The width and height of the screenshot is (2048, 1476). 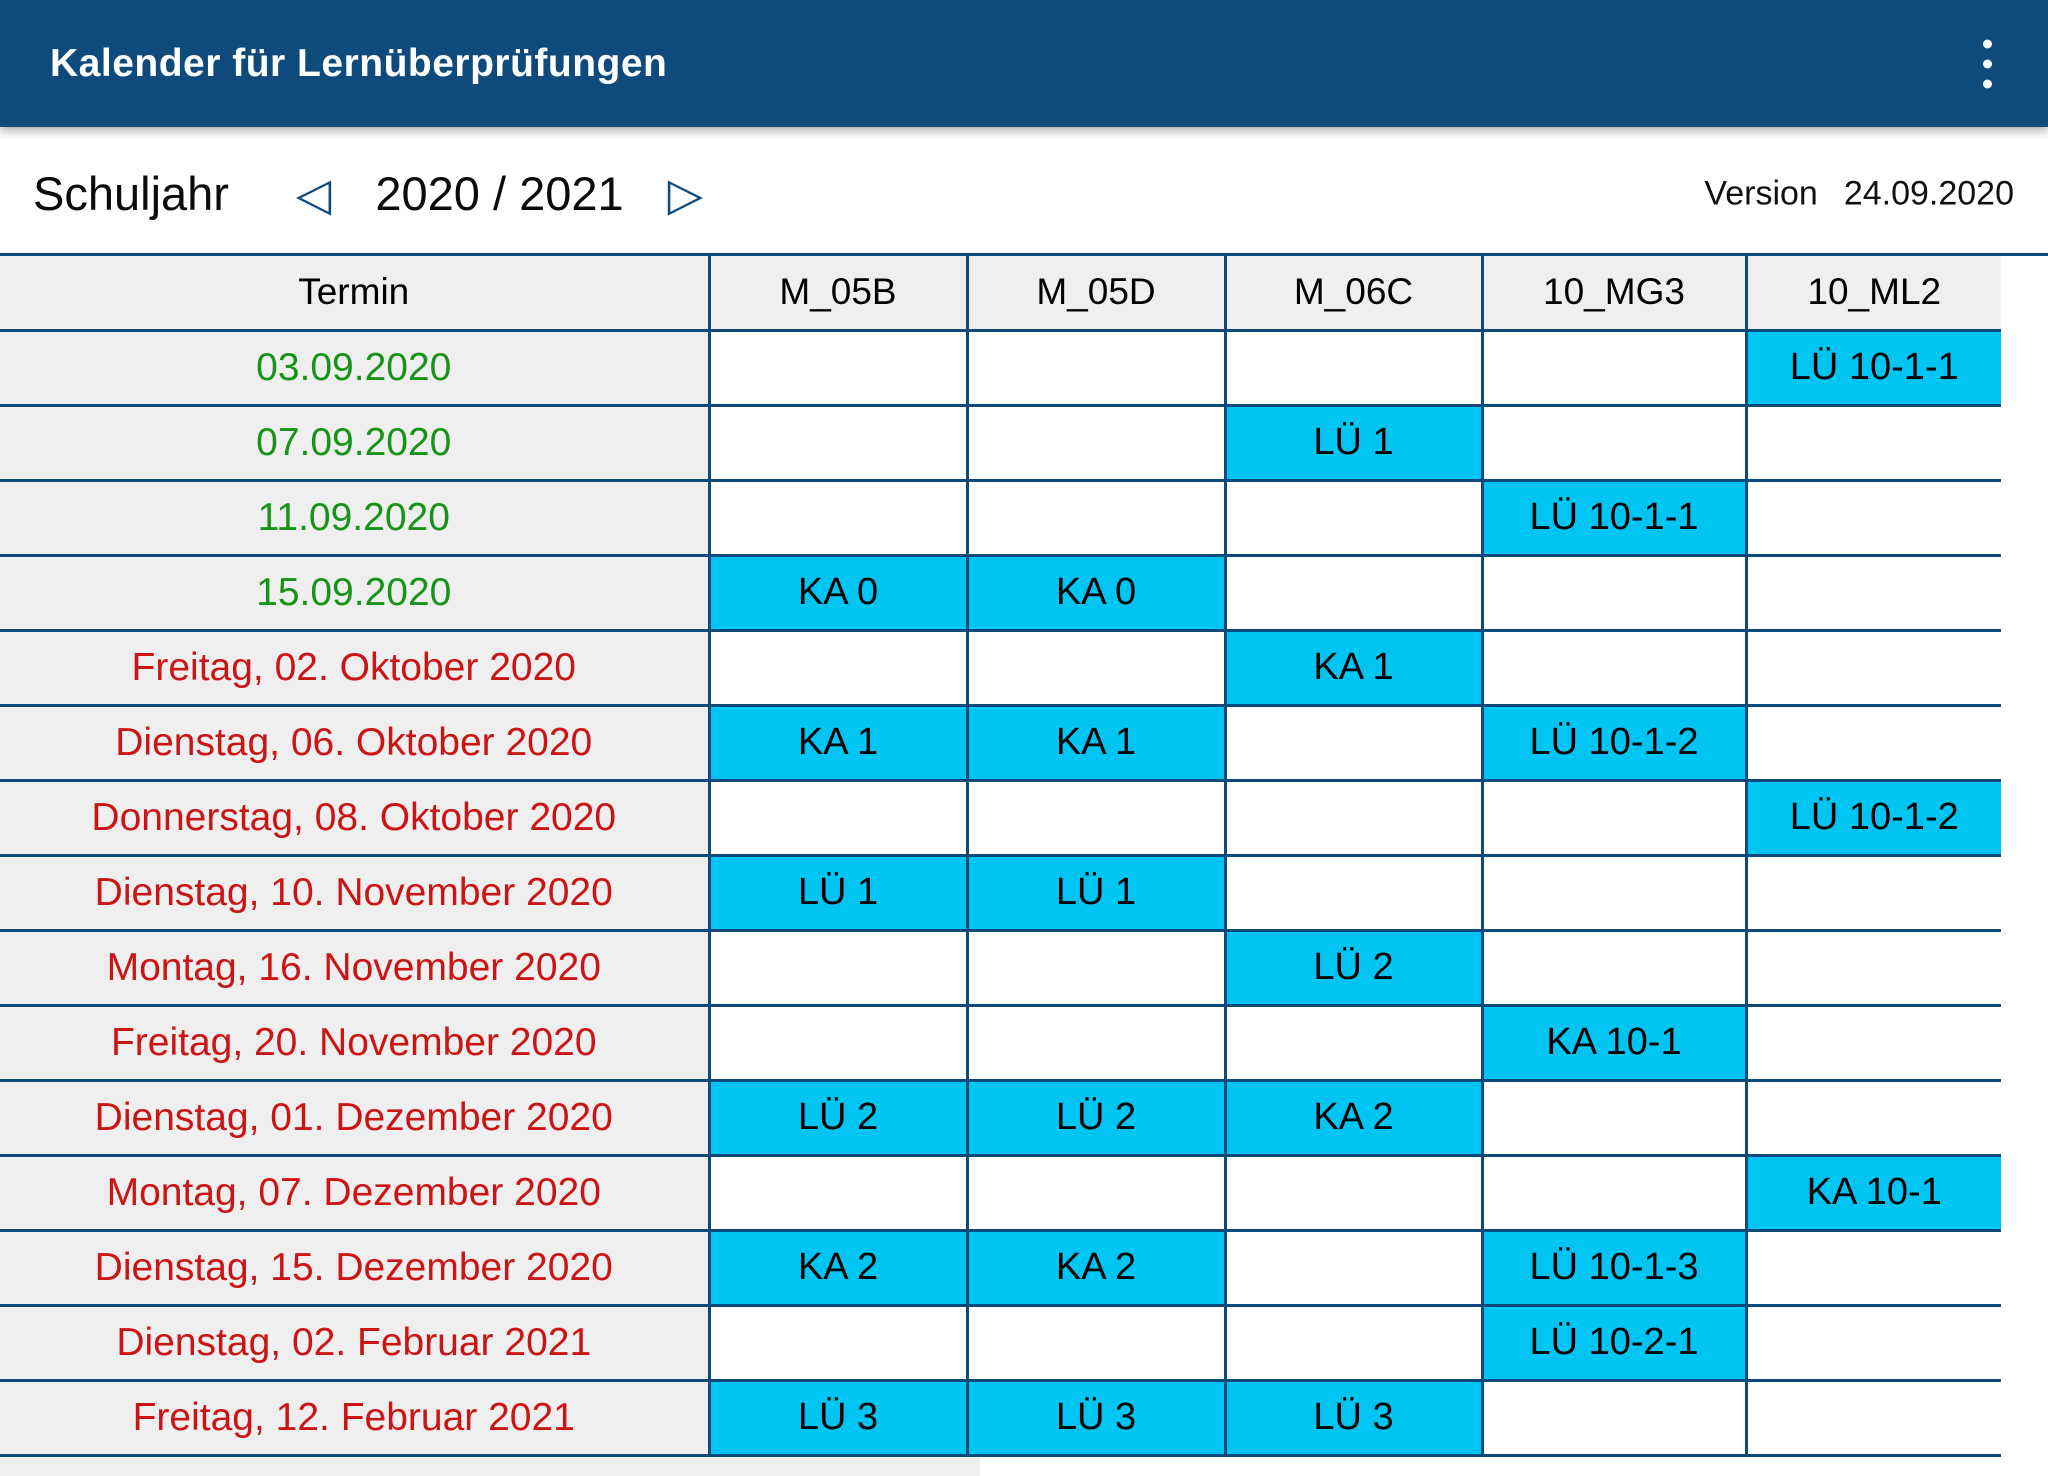 I want to click on version-info: Version 24.09.2020, so click(x=1859, y=193).